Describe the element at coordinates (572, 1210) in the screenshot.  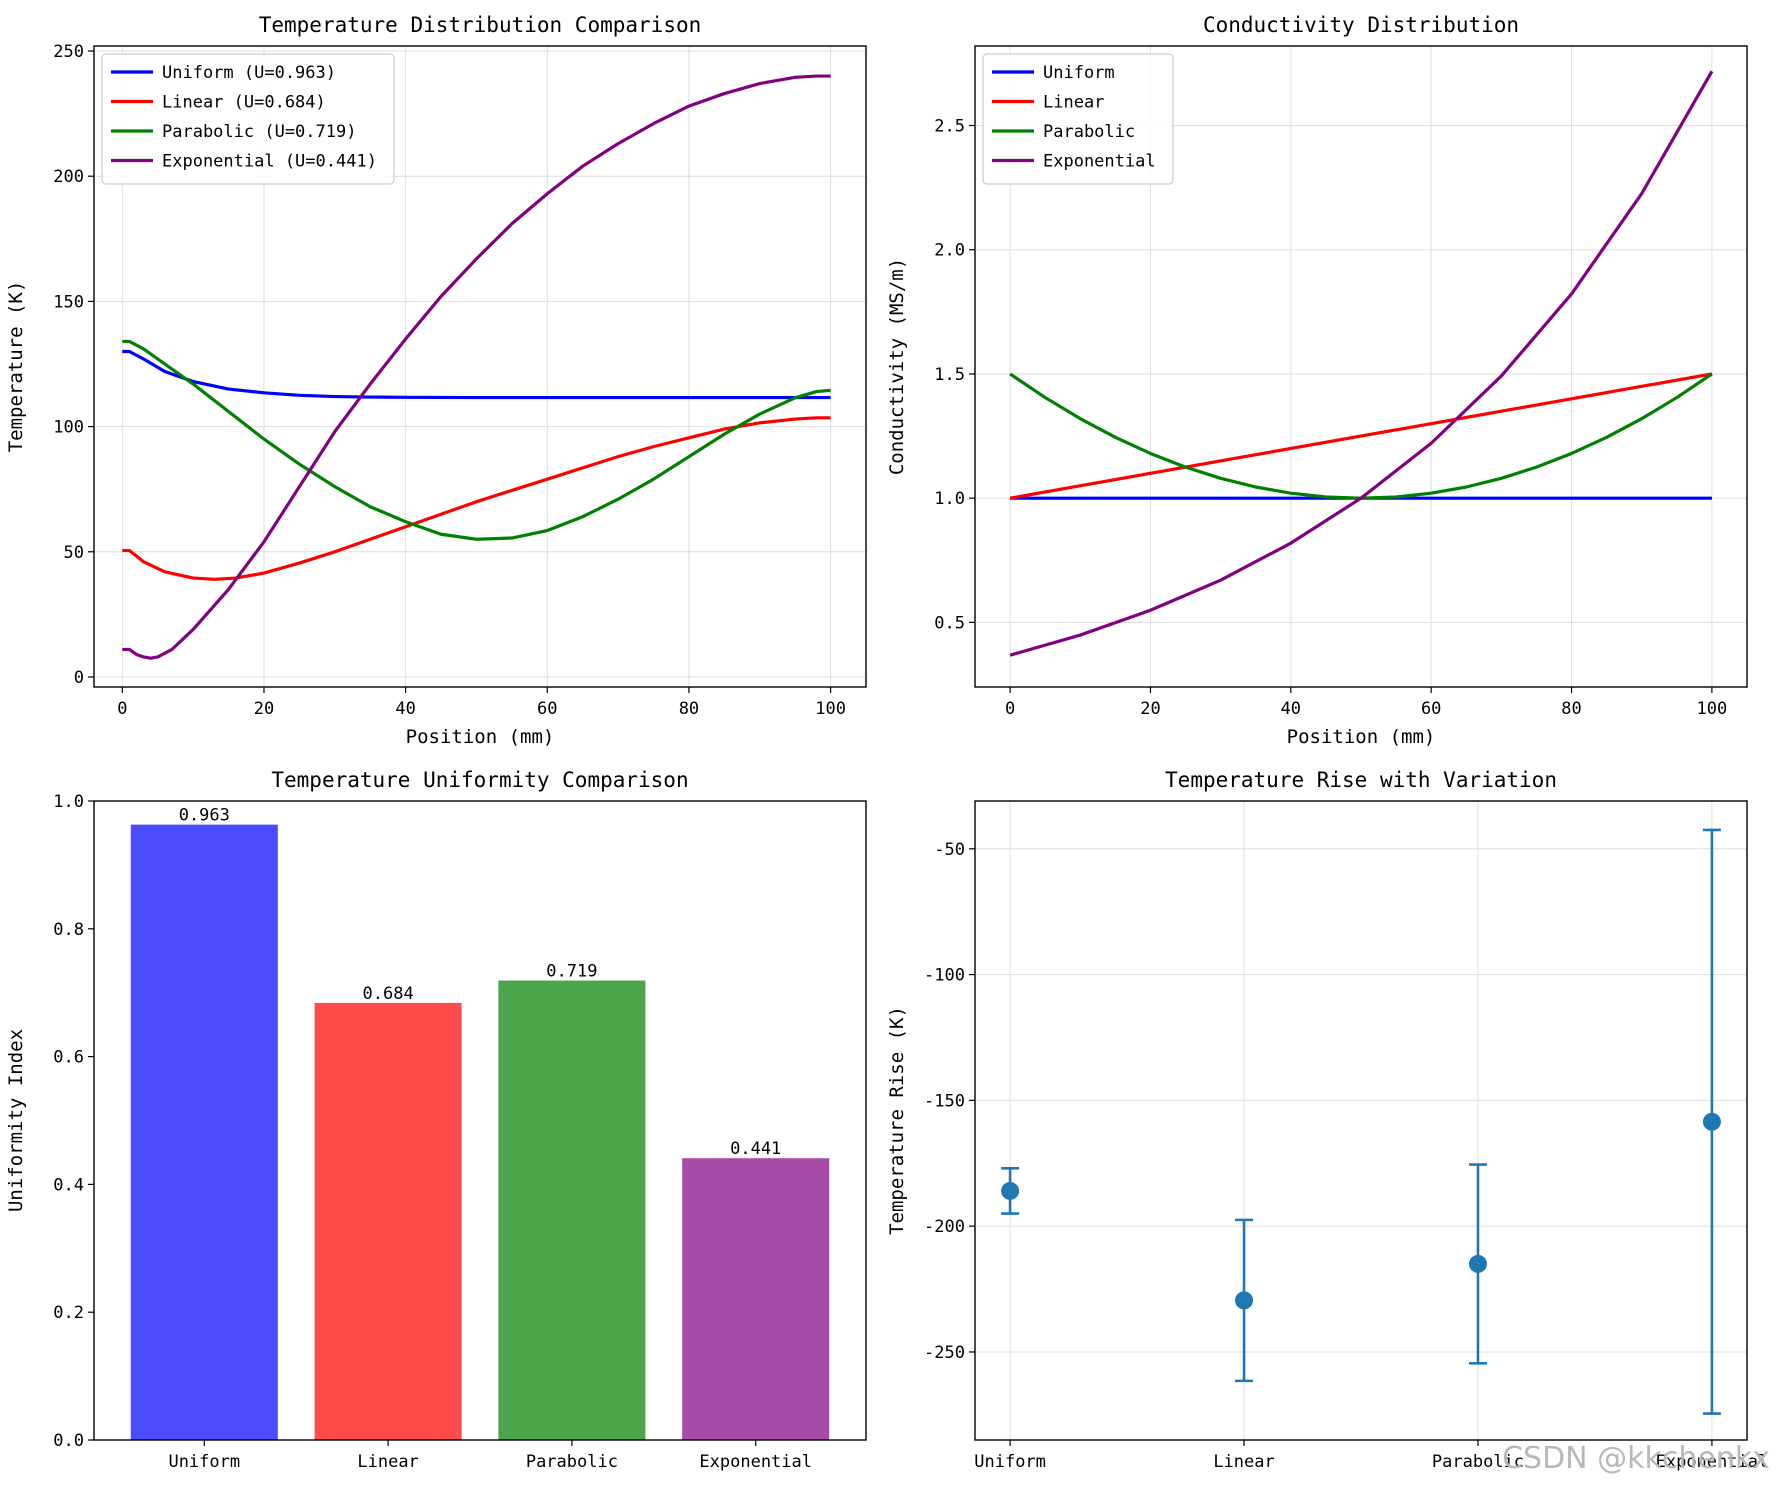
I see `bar-parabolic` at that location.